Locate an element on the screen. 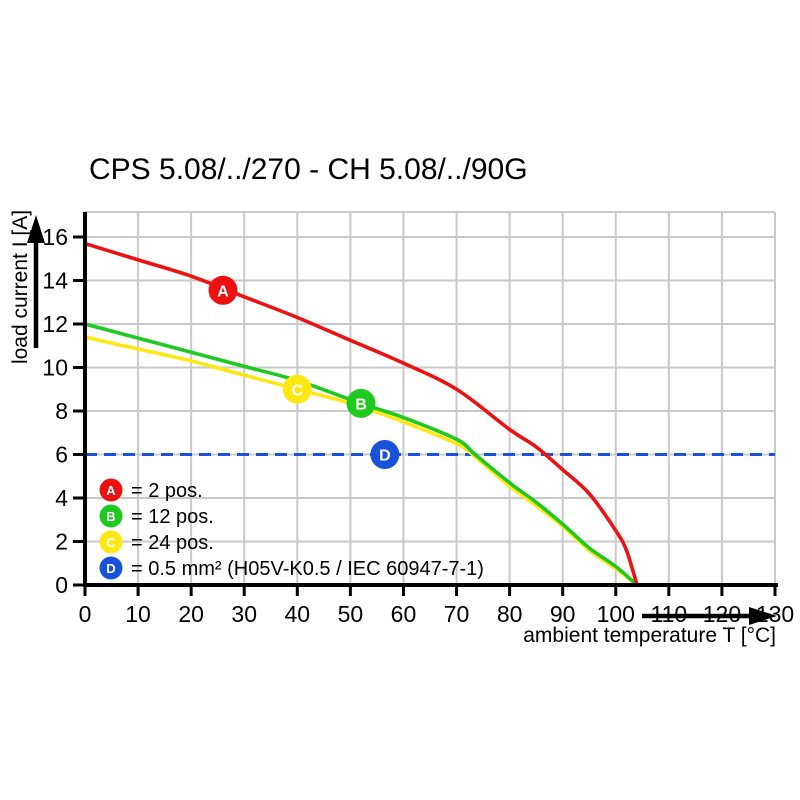  y-tick-label: 12 is located at coordinates (55, 324).